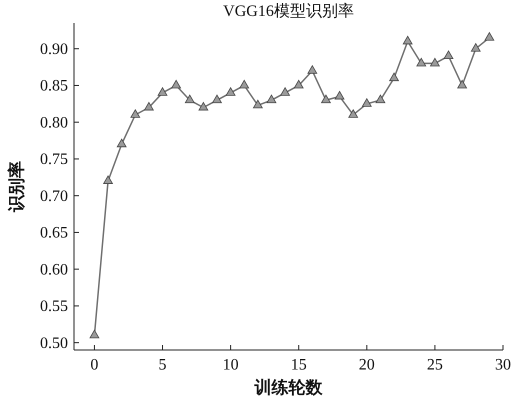 Image resolution: width=517 pixels, height=401 pixels. I want to click on y-axis-title: 识别率, so click(16, 187).